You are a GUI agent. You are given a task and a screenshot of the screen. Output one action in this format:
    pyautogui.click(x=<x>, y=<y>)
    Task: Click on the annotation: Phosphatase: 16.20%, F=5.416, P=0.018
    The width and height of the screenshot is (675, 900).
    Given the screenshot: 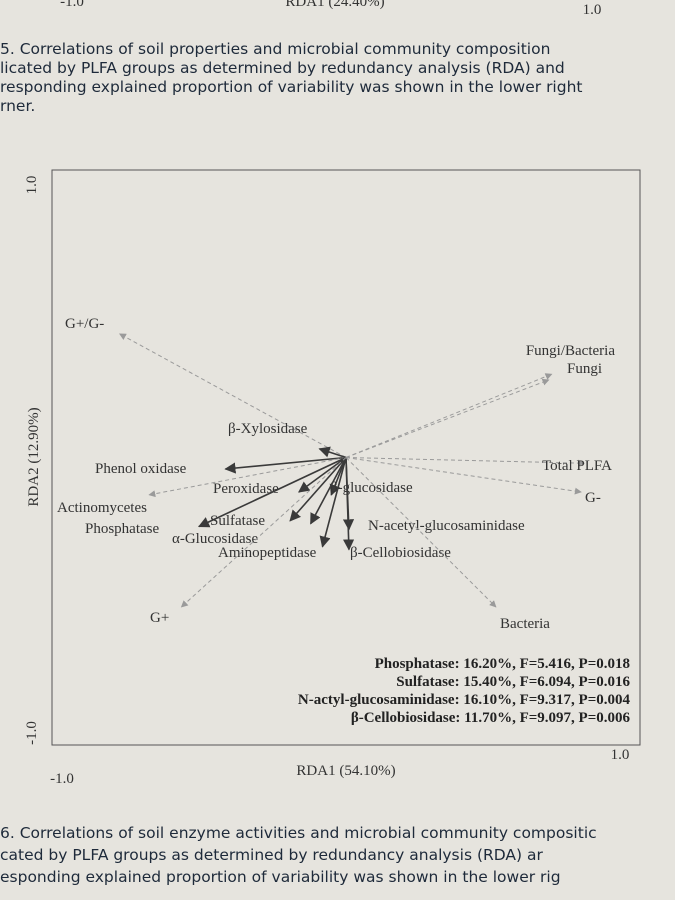 What is the action you would take?
    pyautogui.click(x=502, y=664)
    